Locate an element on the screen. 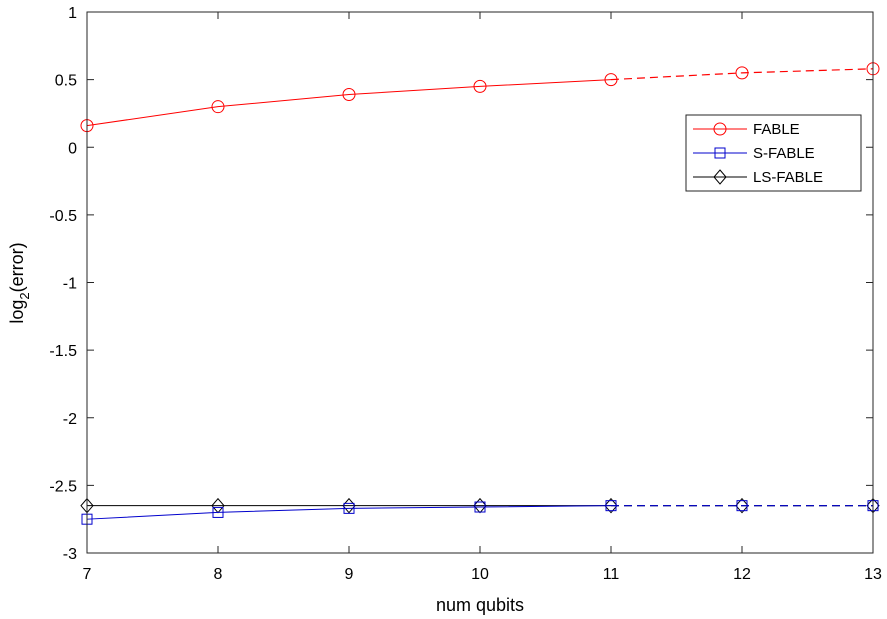  legend-marker-s-fable is located at coordinates (720, 153).